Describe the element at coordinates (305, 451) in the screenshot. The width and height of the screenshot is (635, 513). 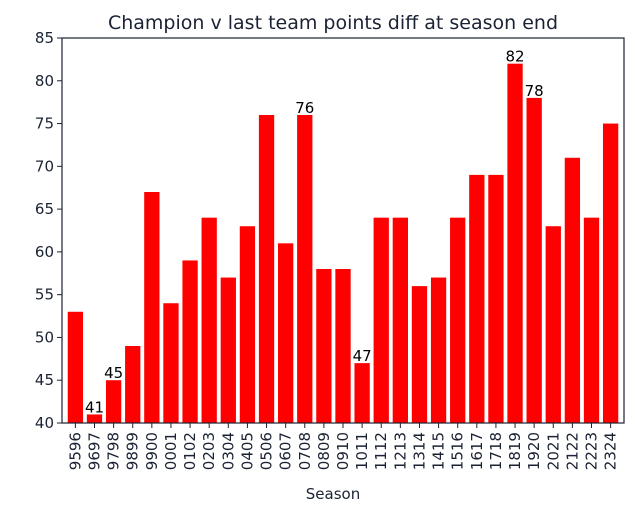
I see `x-tick-label: 0708` at that location.